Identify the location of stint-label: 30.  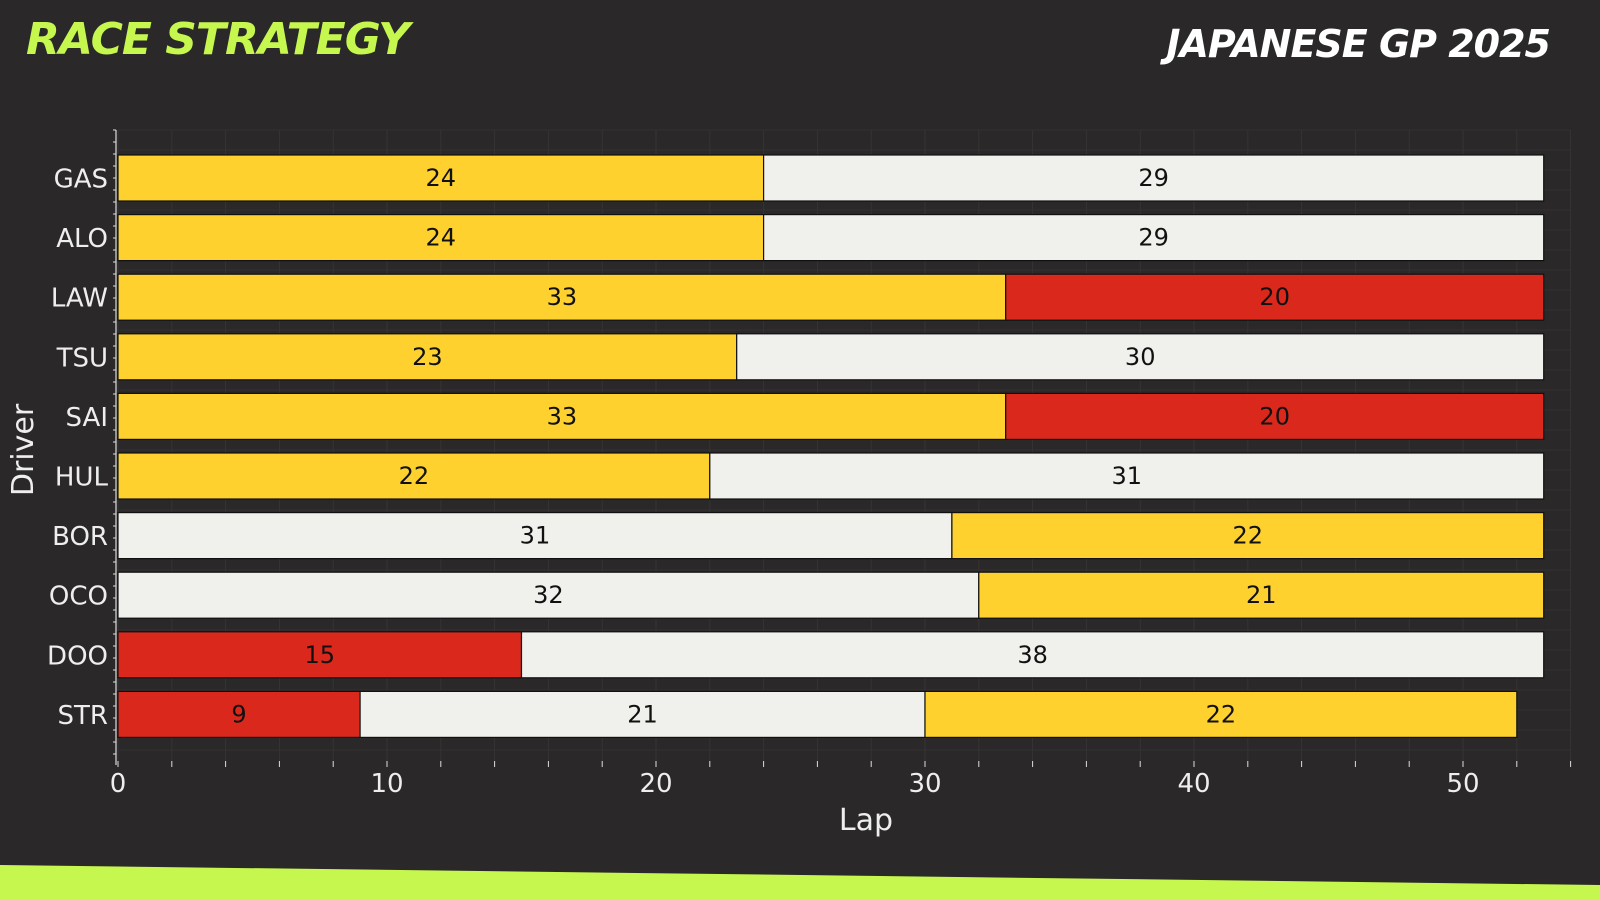
(1140, 357).